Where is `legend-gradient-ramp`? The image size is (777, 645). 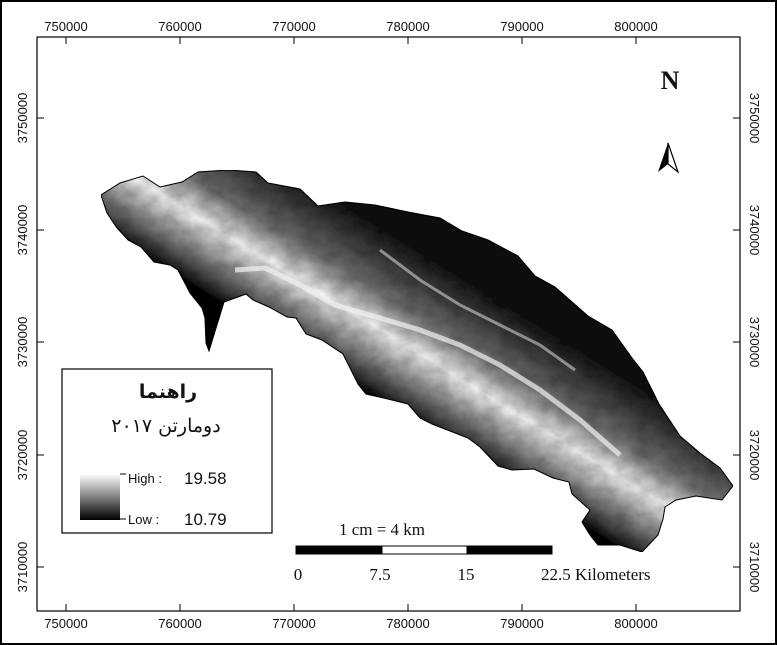 legend-gradient-ramp is located at coordinates (100, 497).